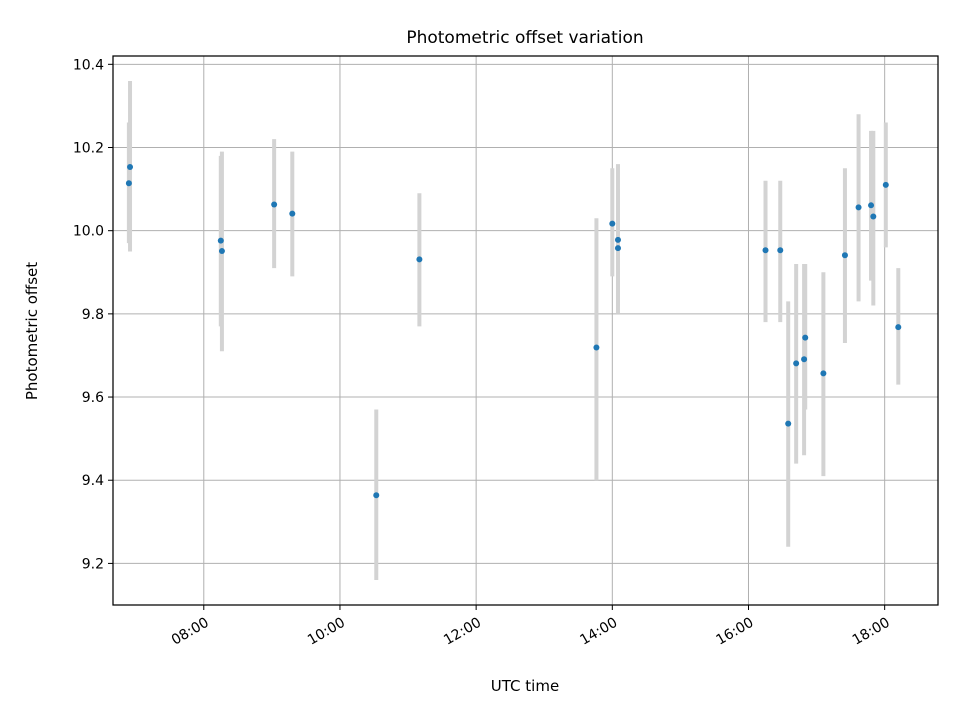  Describe the element at coordinates (88, 65) in the screenshot. I see `y-tick-label: 10.4` at that location.